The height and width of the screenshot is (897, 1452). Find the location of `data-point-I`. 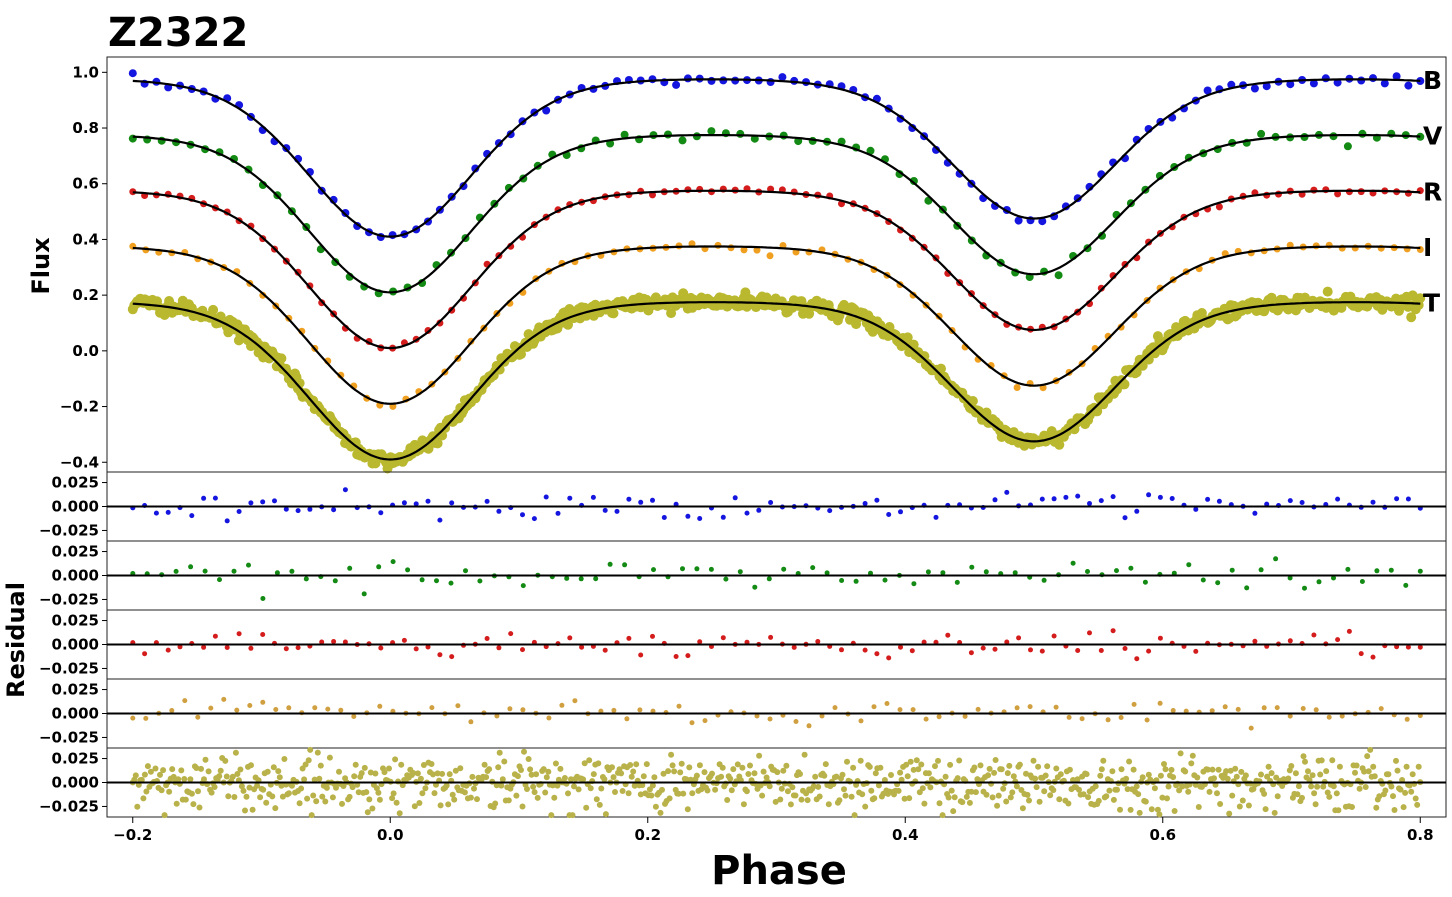

data-point-I is located at coordinates (731, 248).